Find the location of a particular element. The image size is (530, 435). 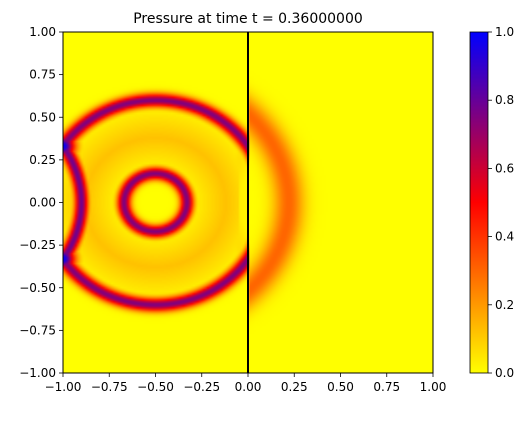

x-tick-label: −0.75 is located at coordinates (109, 387).